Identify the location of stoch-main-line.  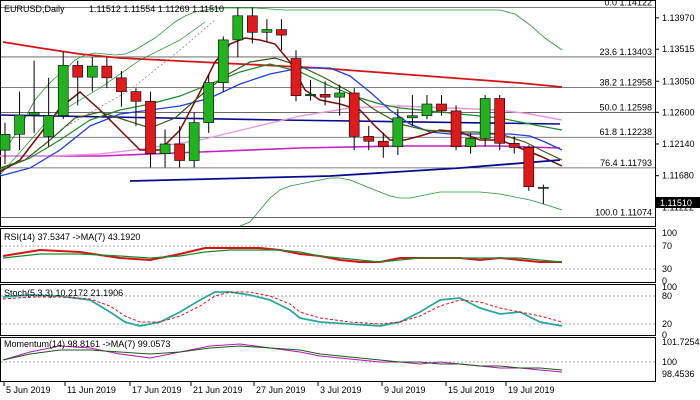
(282, 309).